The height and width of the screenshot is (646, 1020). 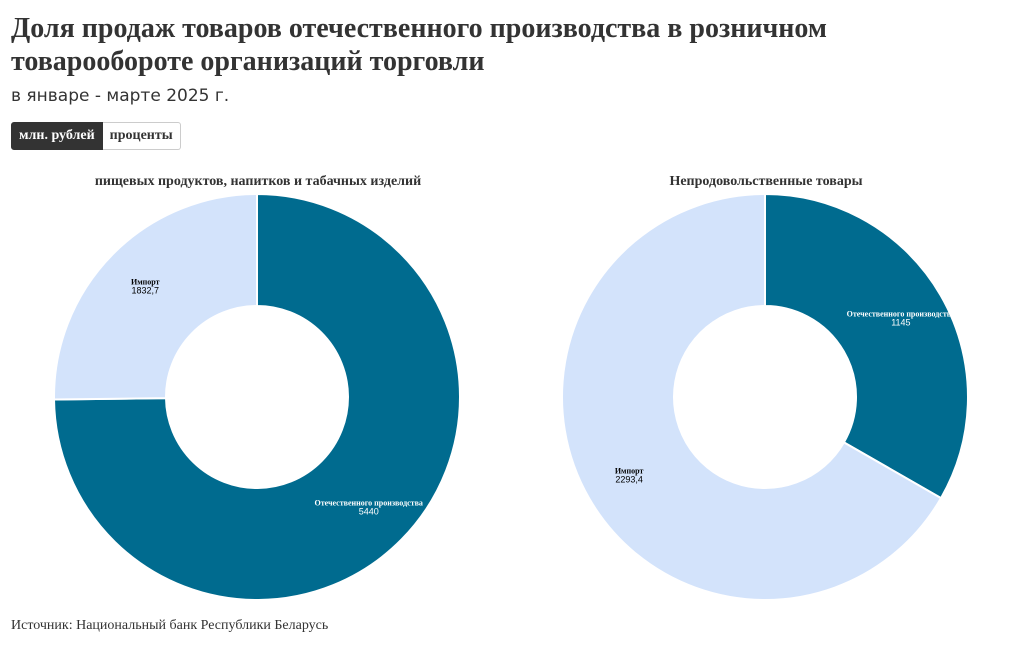 I want to click on slice-value-0-0: 5440, so click(x=369, y=511).